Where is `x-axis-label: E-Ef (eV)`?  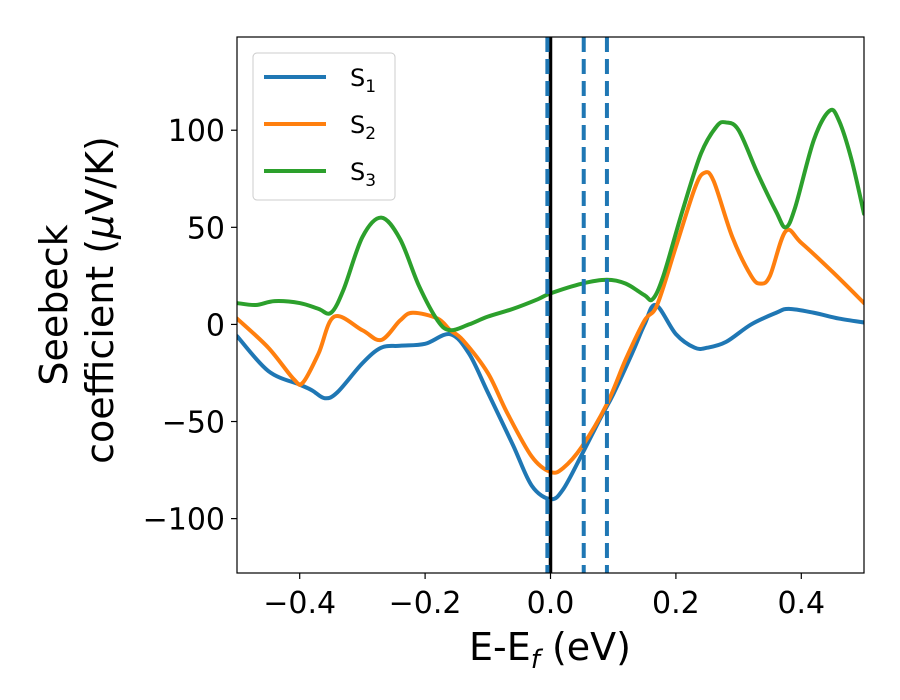
x-axis-label: E-Ef (eV) is located at coordinates (550, 650).